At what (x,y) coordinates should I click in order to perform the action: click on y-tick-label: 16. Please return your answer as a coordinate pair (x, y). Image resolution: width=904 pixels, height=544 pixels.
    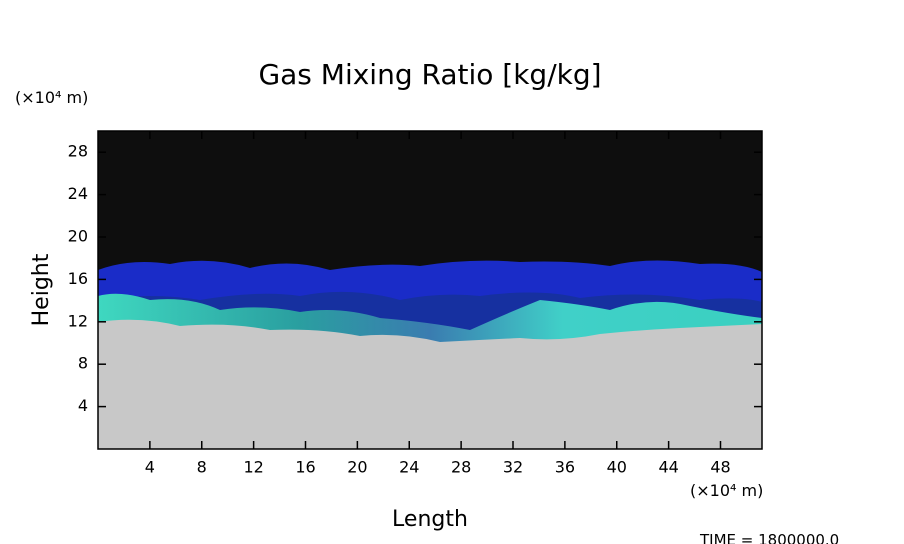
    Looking at the image, I should click on (78, 278).